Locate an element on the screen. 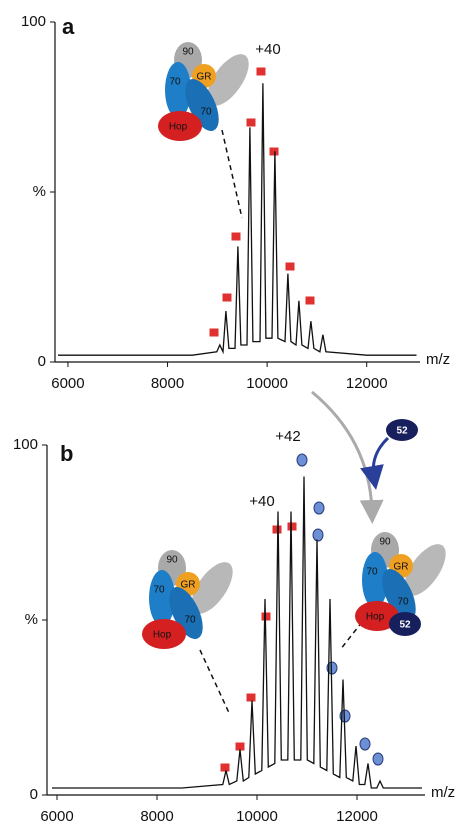 The image size is (465, 835). ligand: 52 is located at coordinates (402, 430).